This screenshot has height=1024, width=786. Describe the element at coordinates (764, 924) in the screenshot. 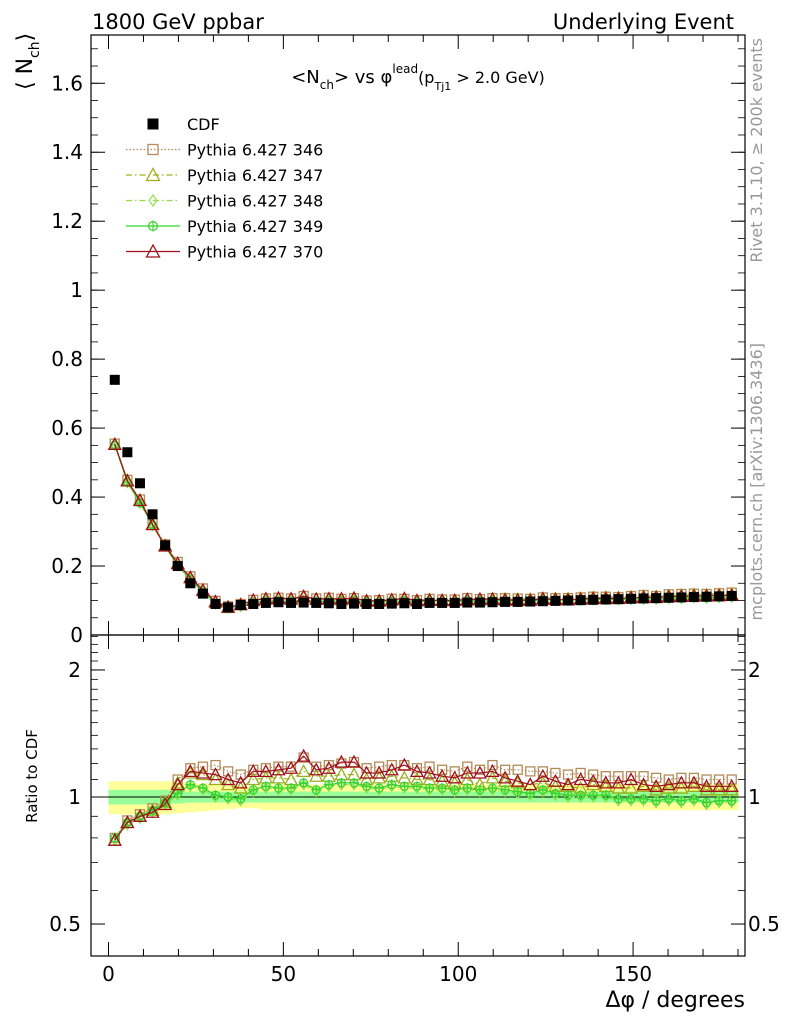

I see `ratio-ytick-label-right: 0.5` at that location.